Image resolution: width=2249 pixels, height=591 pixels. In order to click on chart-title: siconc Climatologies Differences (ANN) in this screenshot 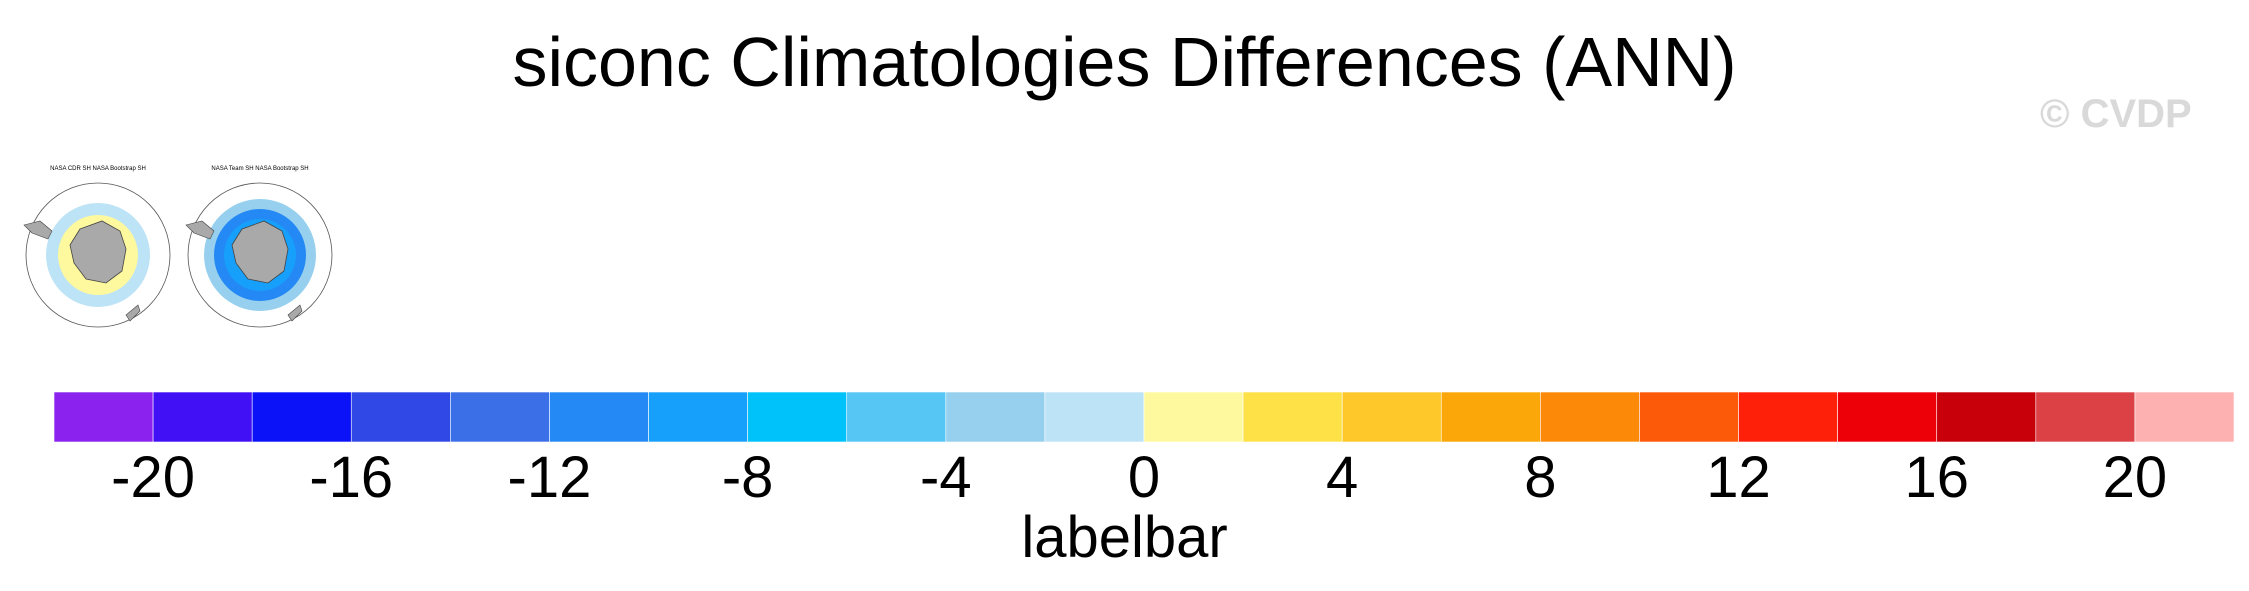, I will do `click(1124, 62)`.